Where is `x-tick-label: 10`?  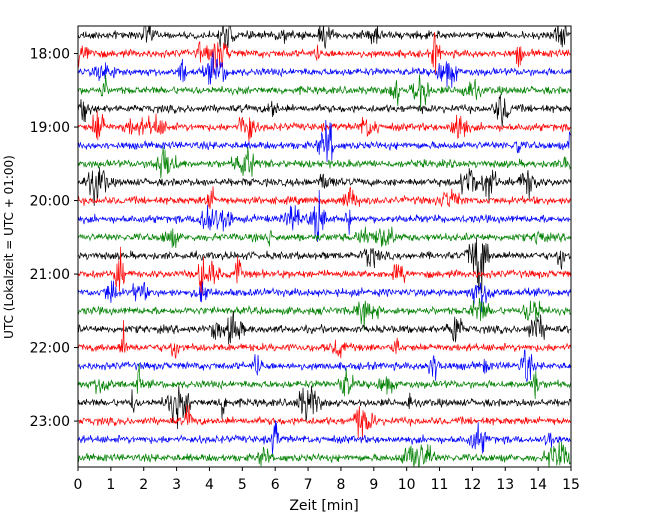 x-tick-label: 10 is located at coordinates (407, 485).